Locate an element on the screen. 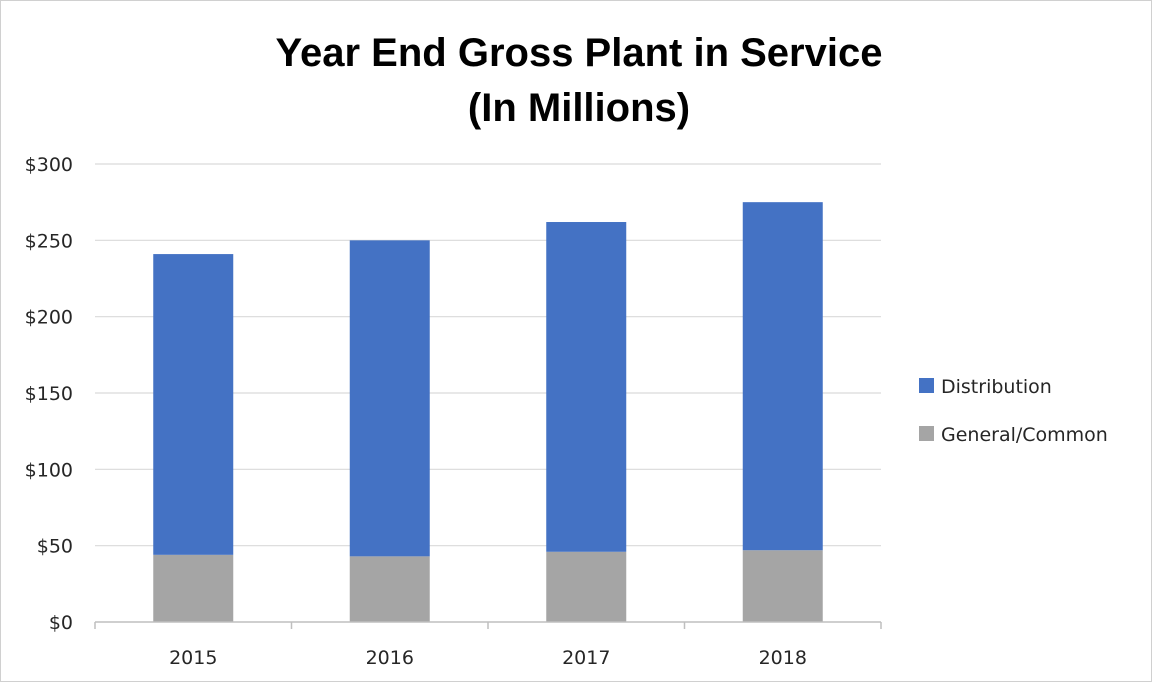  x-axis-ticks: 2015 2016 2017 2018 is located at coordinates (488, 658).